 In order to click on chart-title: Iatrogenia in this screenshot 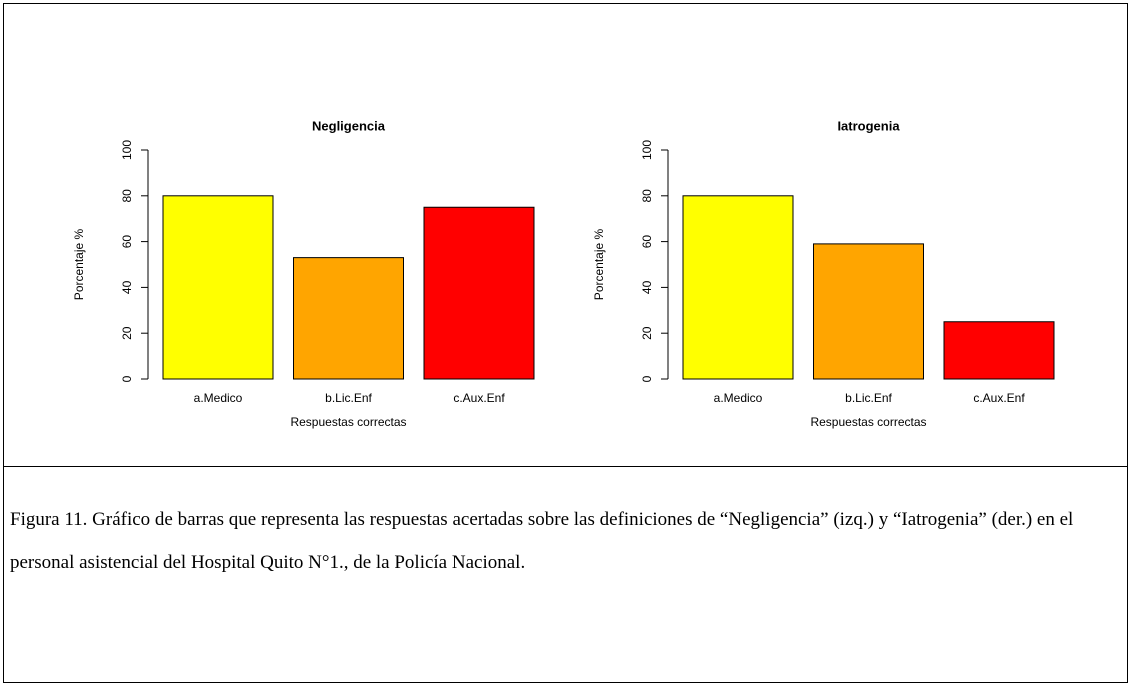, I will do `click(868, 125)`.